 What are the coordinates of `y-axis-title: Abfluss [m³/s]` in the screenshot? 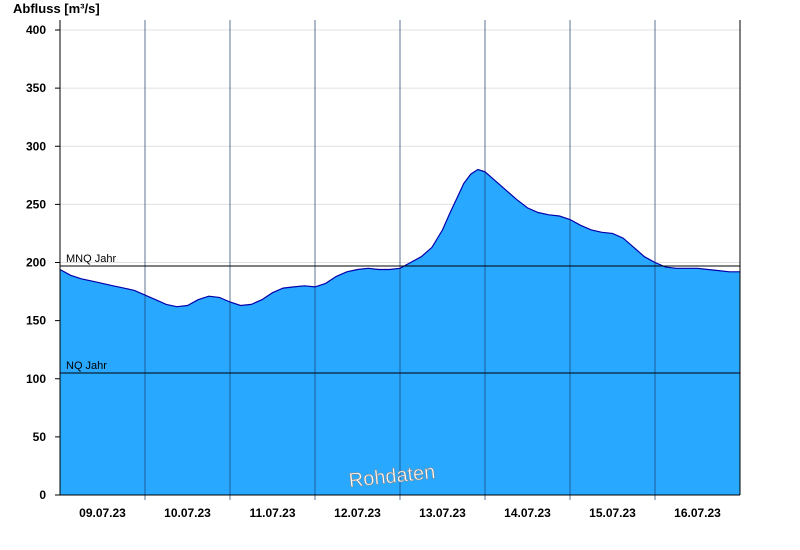 It's located at (56, 8).